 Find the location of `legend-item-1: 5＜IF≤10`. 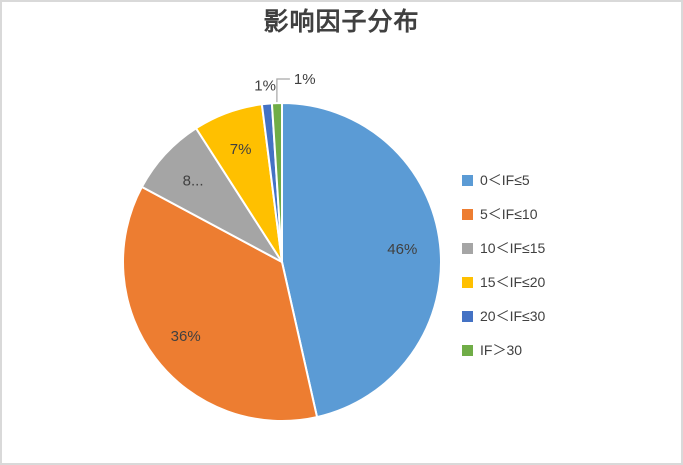

legend-item-1: 5＜IF≤10 is located at coordinates (503, 214).